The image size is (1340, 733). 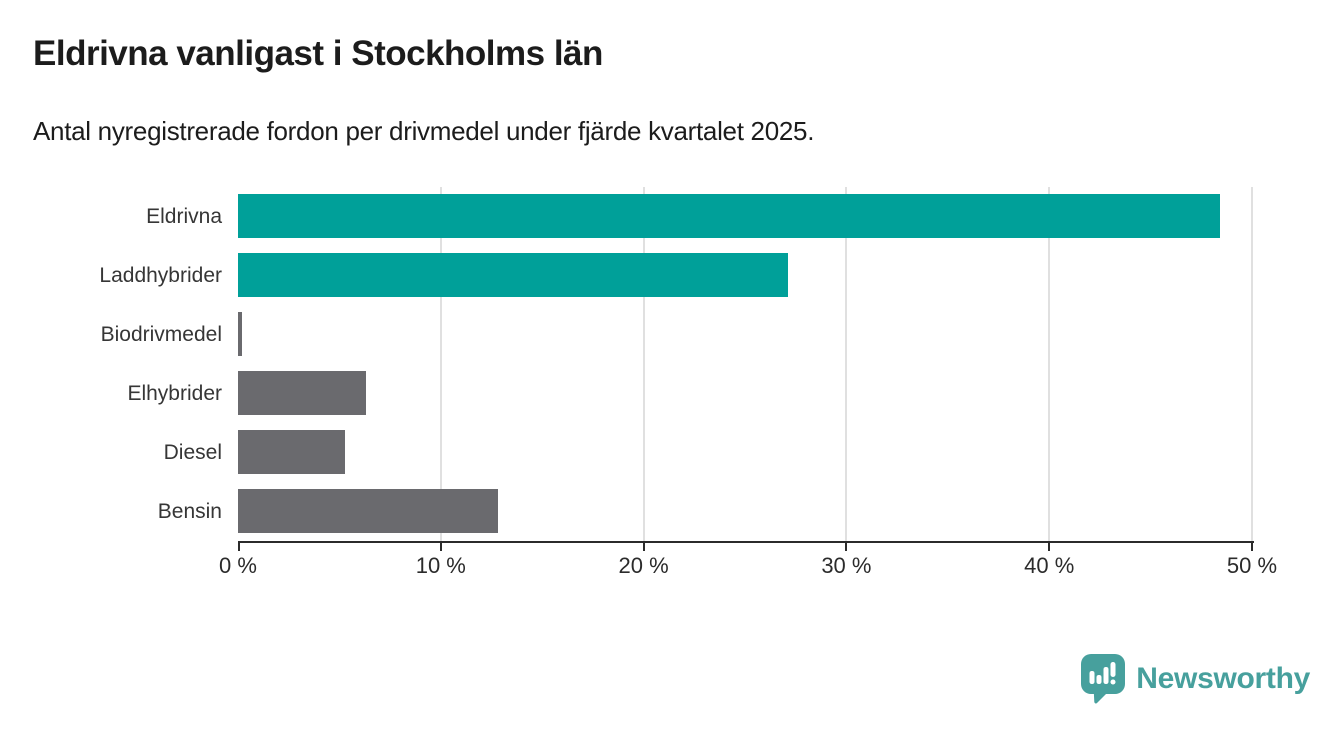 What do you see at coordinates (184, 216) in the screenshot?
I see `category-label-eldrivna: Eldrivna` at bounding box center [184, 216].